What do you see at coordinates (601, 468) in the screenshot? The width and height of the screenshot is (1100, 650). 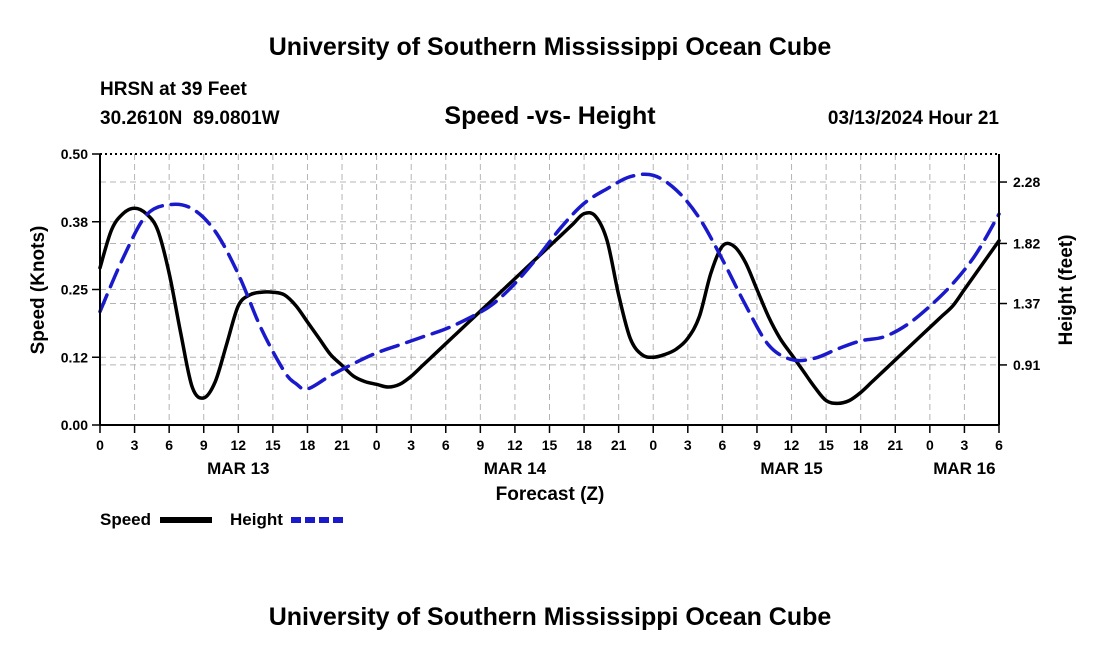 I see `day-labels: MAR 13 MAR 14 MAR 15 MAR 16` at bounding box center [601, 468].